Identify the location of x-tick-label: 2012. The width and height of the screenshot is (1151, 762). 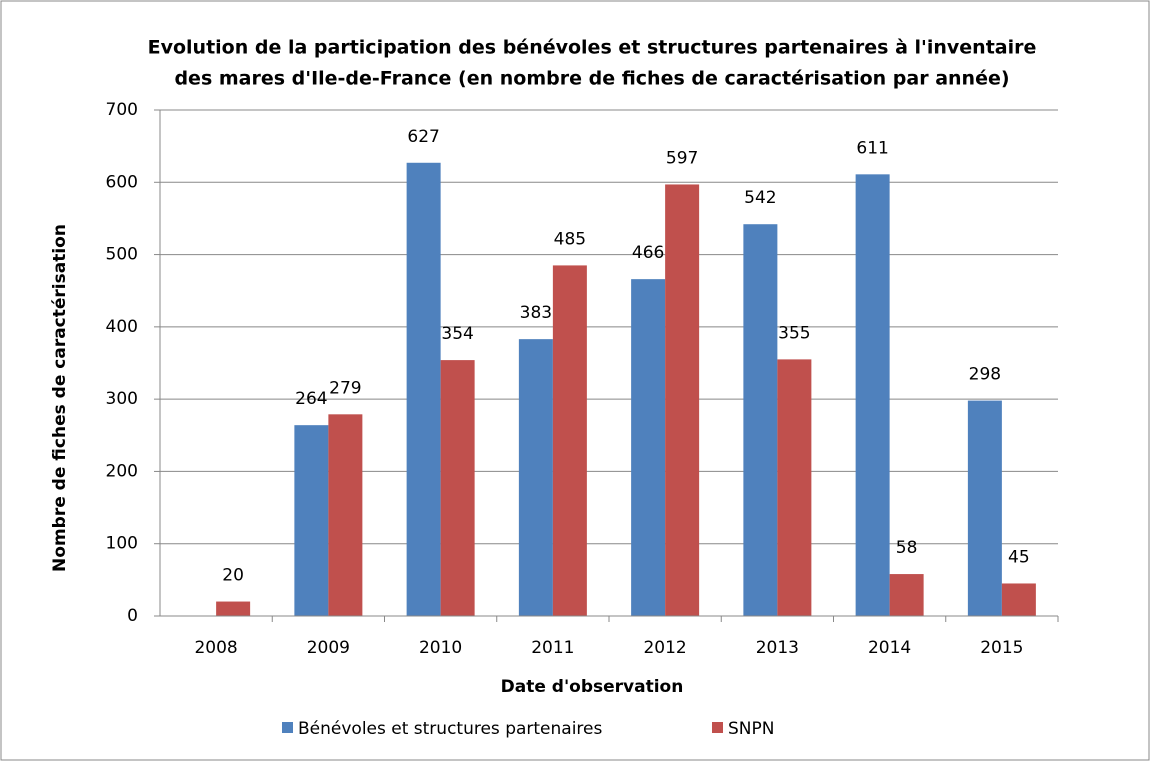
(664, 648).